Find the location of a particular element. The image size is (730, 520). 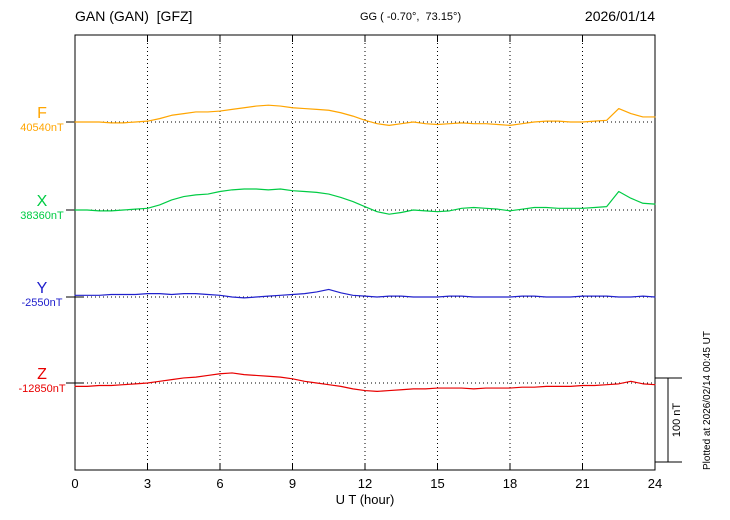

trace-letter-Y: Y is located at coordinates (42, 288).